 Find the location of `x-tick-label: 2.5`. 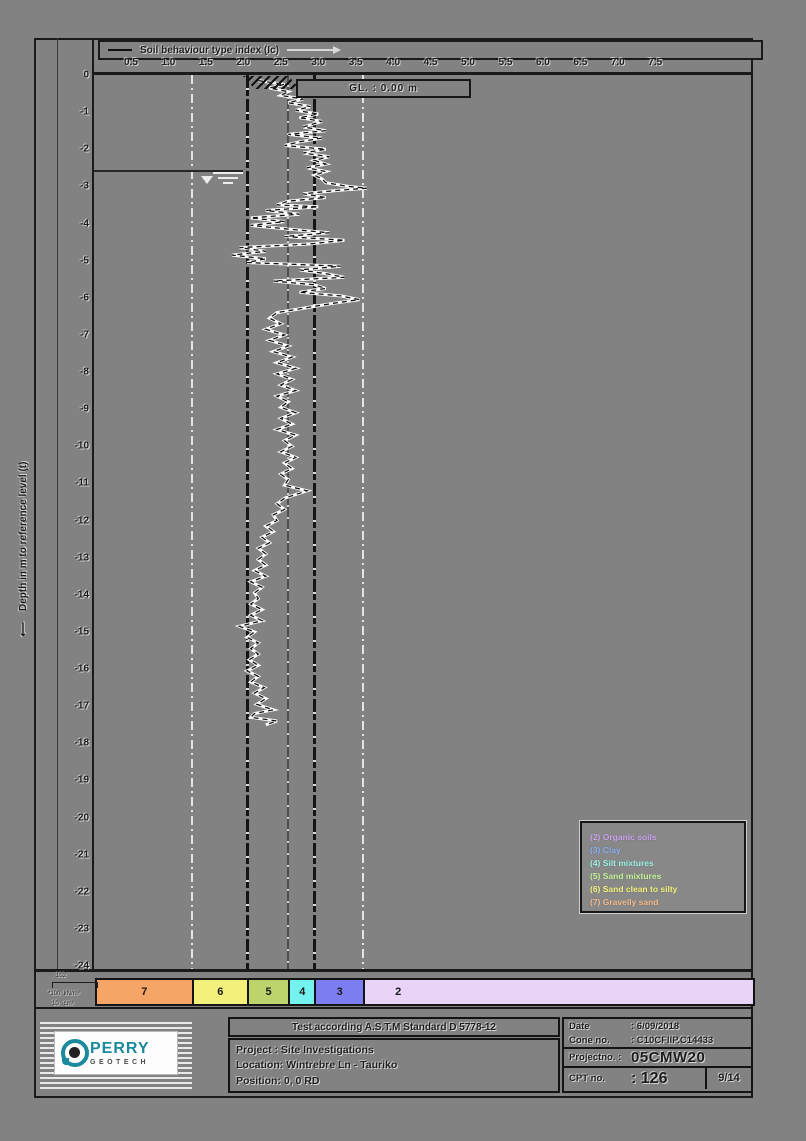

x-tick-label: 2.5 is located at coordinates (280, 62).